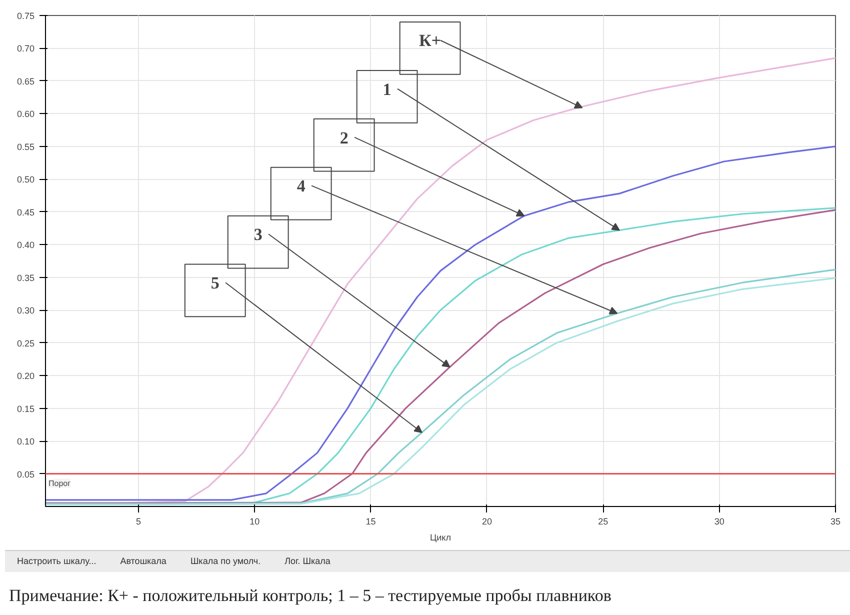 The height and width of the screenshot is (615, 850). I want to click on y-tick-label: 0.10, so click(25, 441).